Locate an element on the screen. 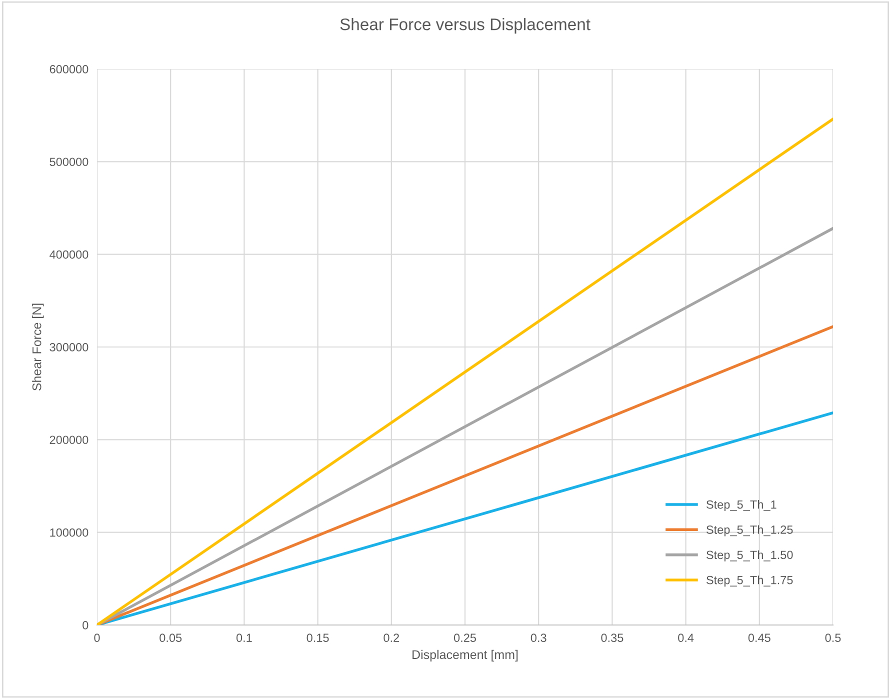 The image size is (891, 699). x-tick-label: 0.05 is located at coordinates (171, 638).